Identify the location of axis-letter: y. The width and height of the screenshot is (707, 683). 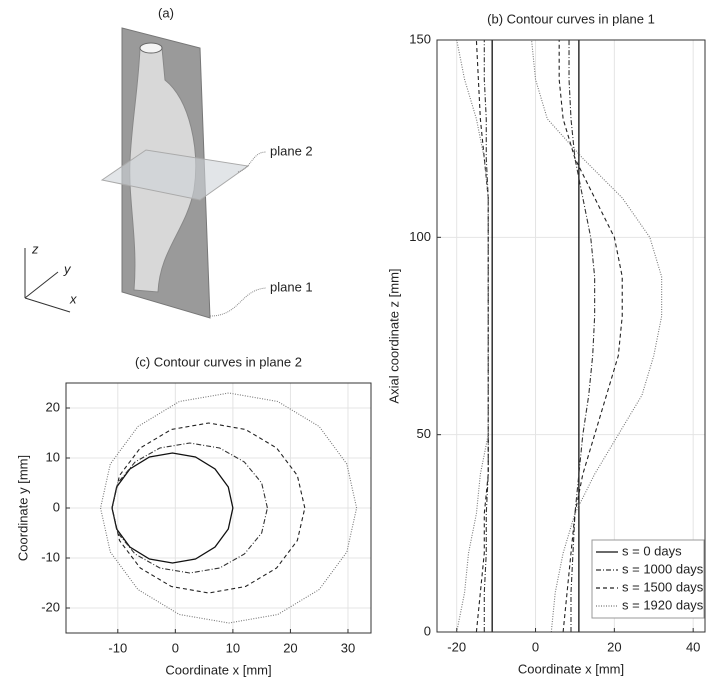
(67, 268).